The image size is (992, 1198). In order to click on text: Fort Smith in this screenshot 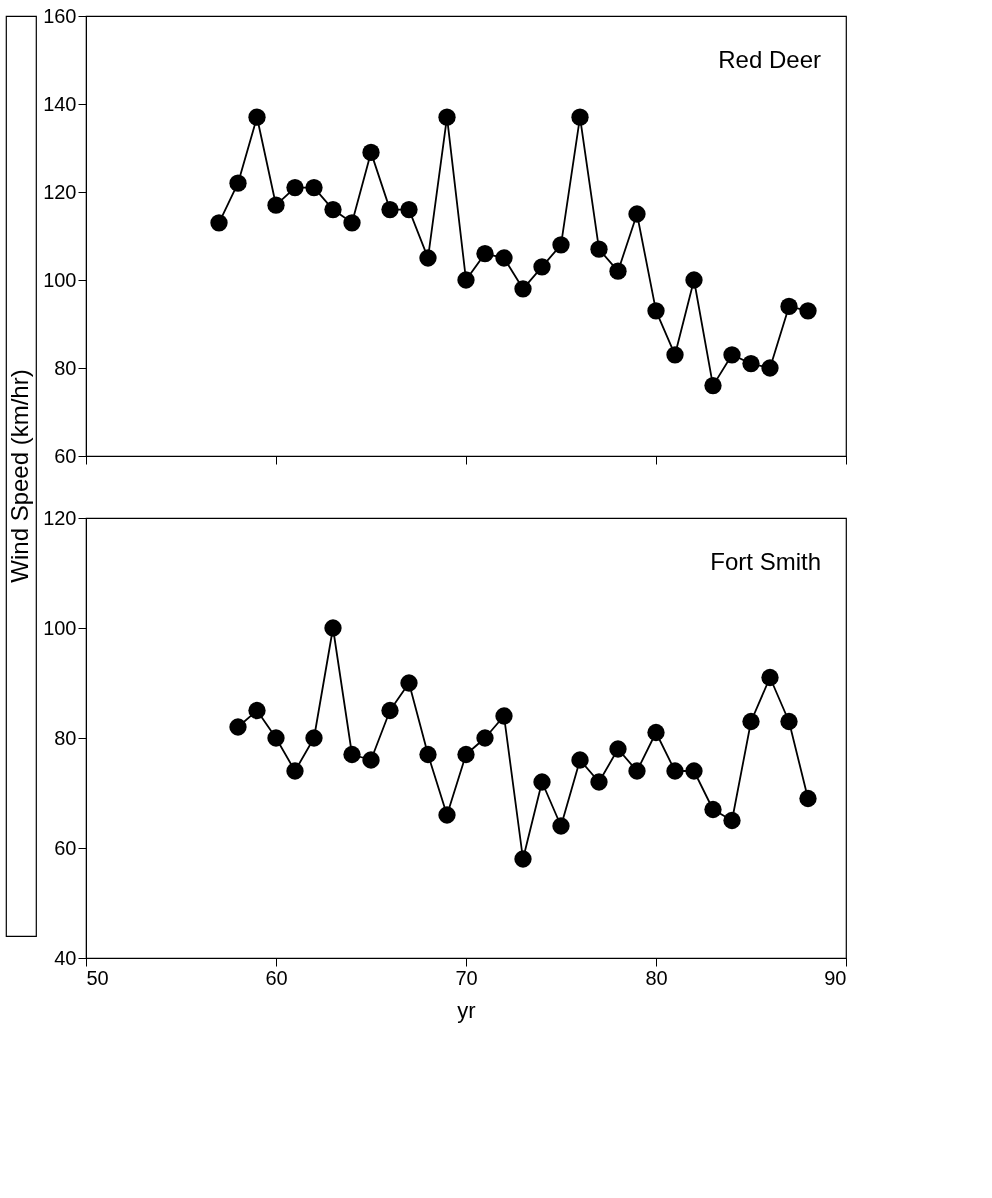, I will do `click(765, 561)`.